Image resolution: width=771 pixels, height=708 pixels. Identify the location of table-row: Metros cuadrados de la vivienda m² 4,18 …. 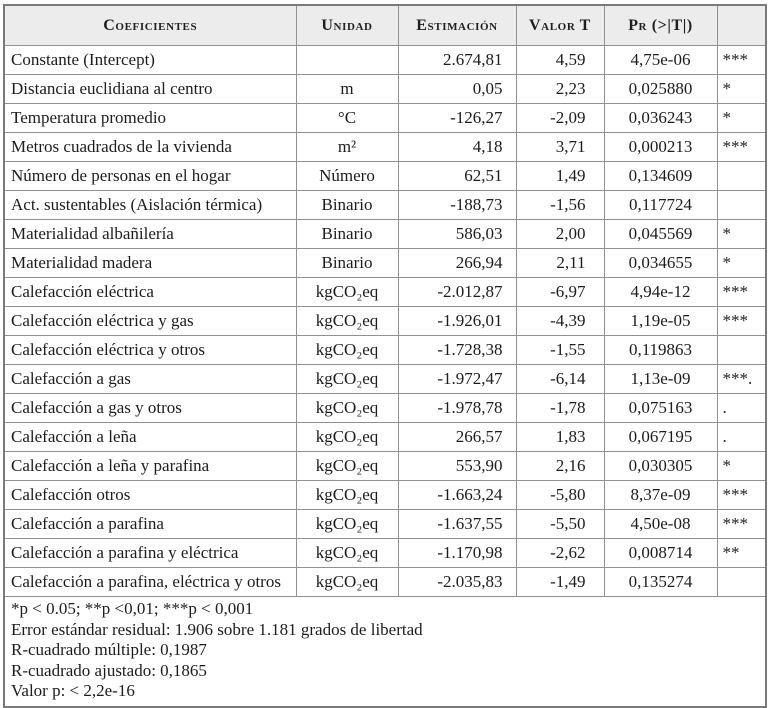
(385, 147).